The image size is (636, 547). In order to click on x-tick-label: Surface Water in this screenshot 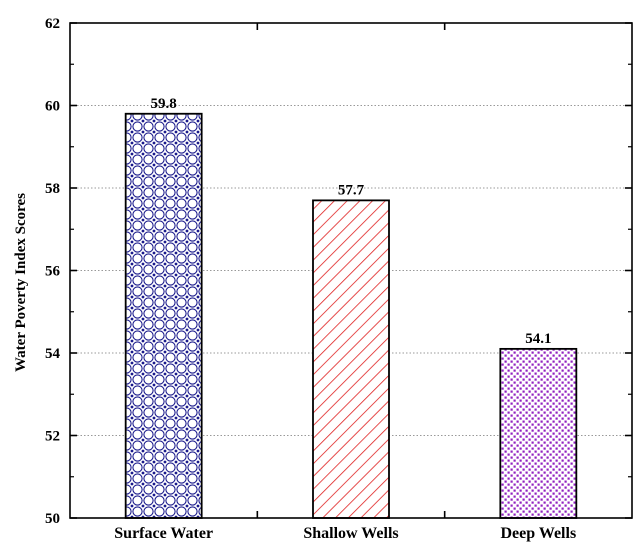, I will do `click(163, 533)`.